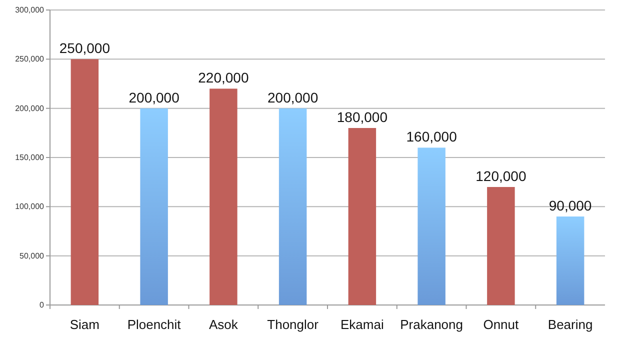 Image resolution: width=625 pixels, height=341 pixels. I want to click on x-tick-label: Ekamai, so click(362, 324).